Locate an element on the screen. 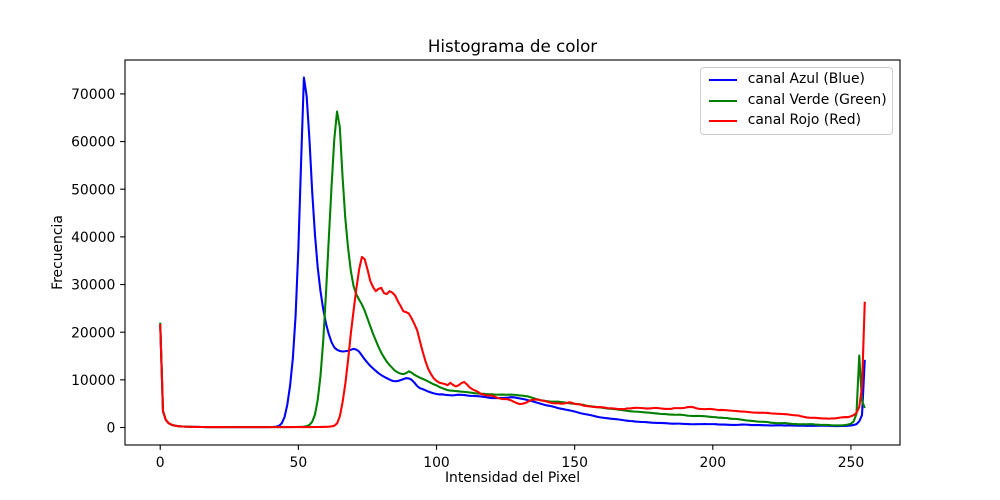  y-tick-label: 60000 is located at coordinates (93, 143).